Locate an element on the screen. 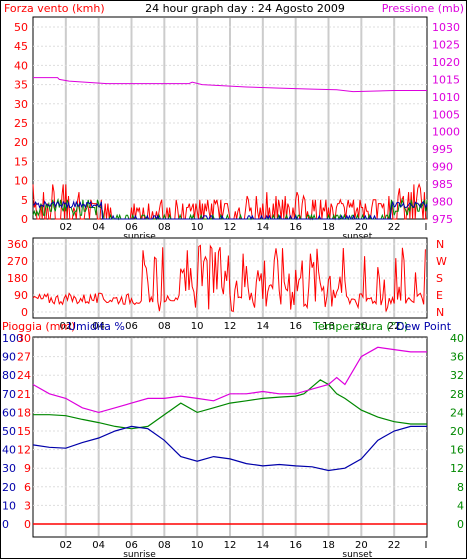  humidity-y-tick-label: 100 is located at coordinates (12, 338).